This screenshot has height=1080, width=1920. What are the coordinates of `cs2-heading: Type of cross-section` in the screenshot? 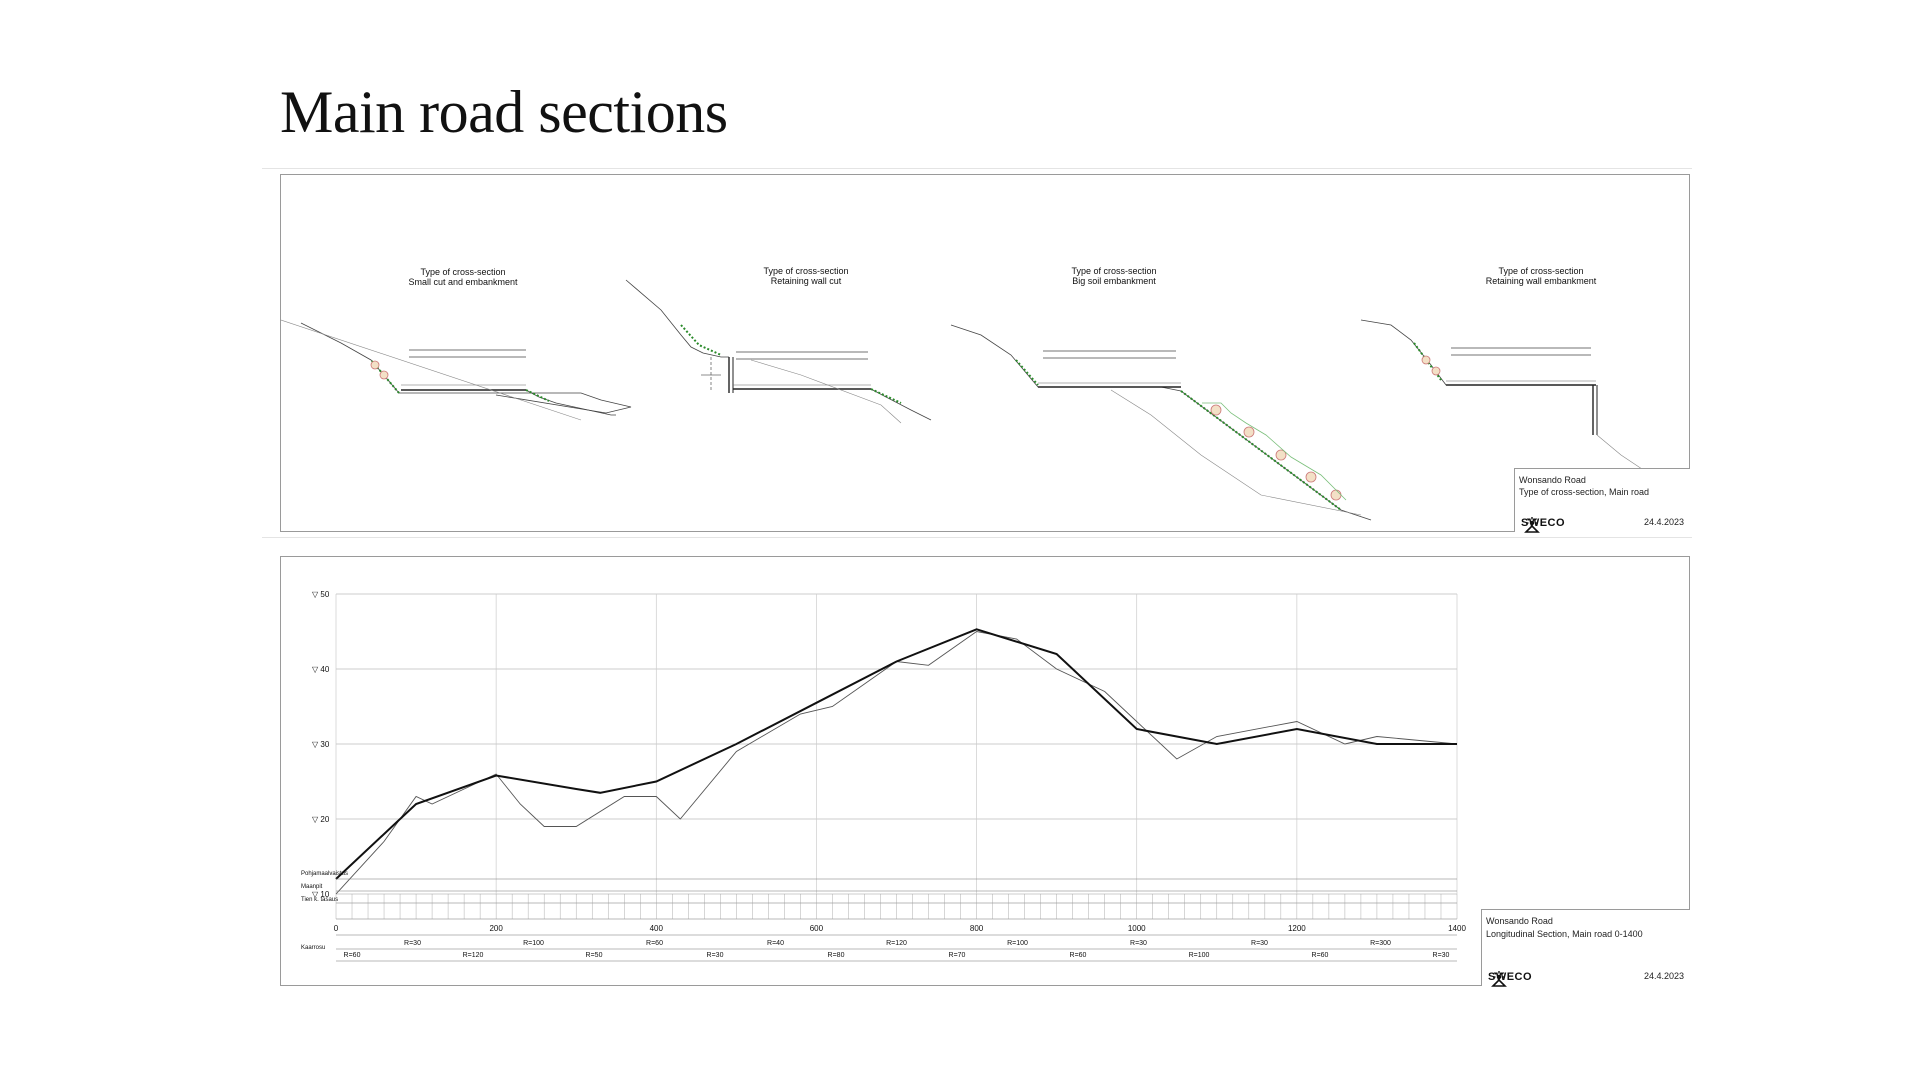 It's located at (805, 271).